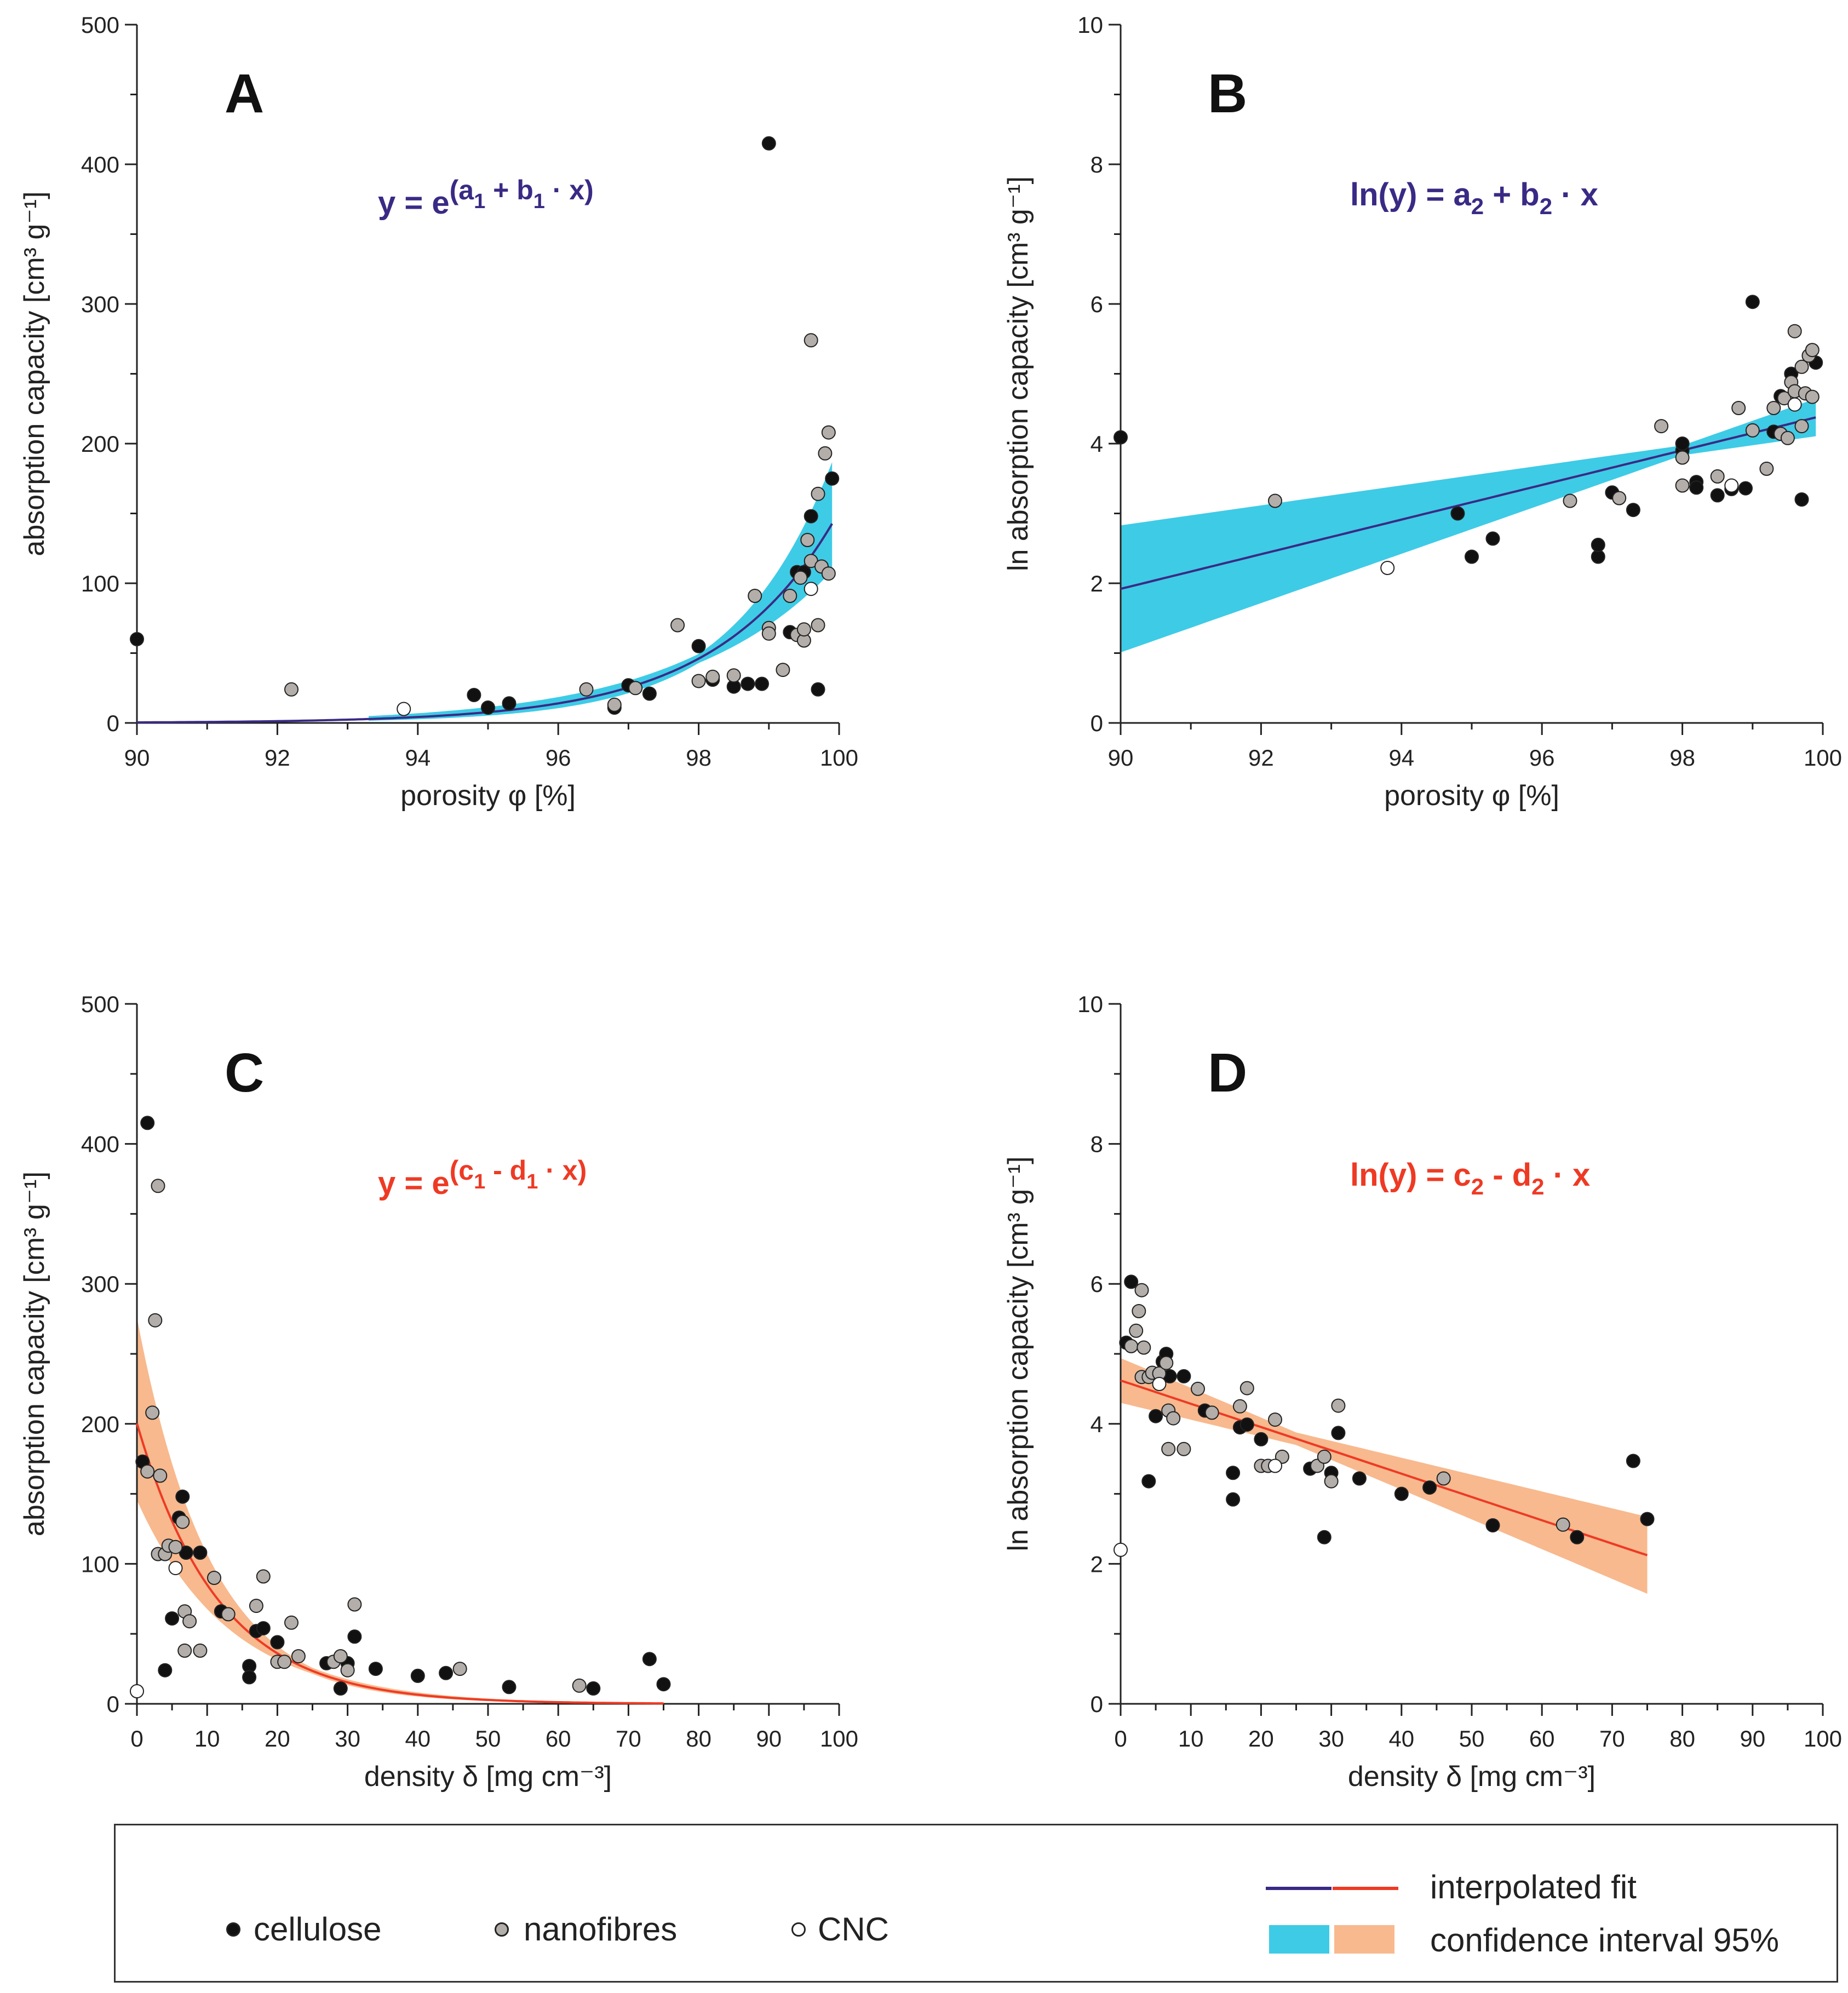 The image size is (1848, 1993). What do you see at coordinates (1384, 1476) in the screenshot?
I see `confidence-band-D` at bounding box center [1384, 1476].